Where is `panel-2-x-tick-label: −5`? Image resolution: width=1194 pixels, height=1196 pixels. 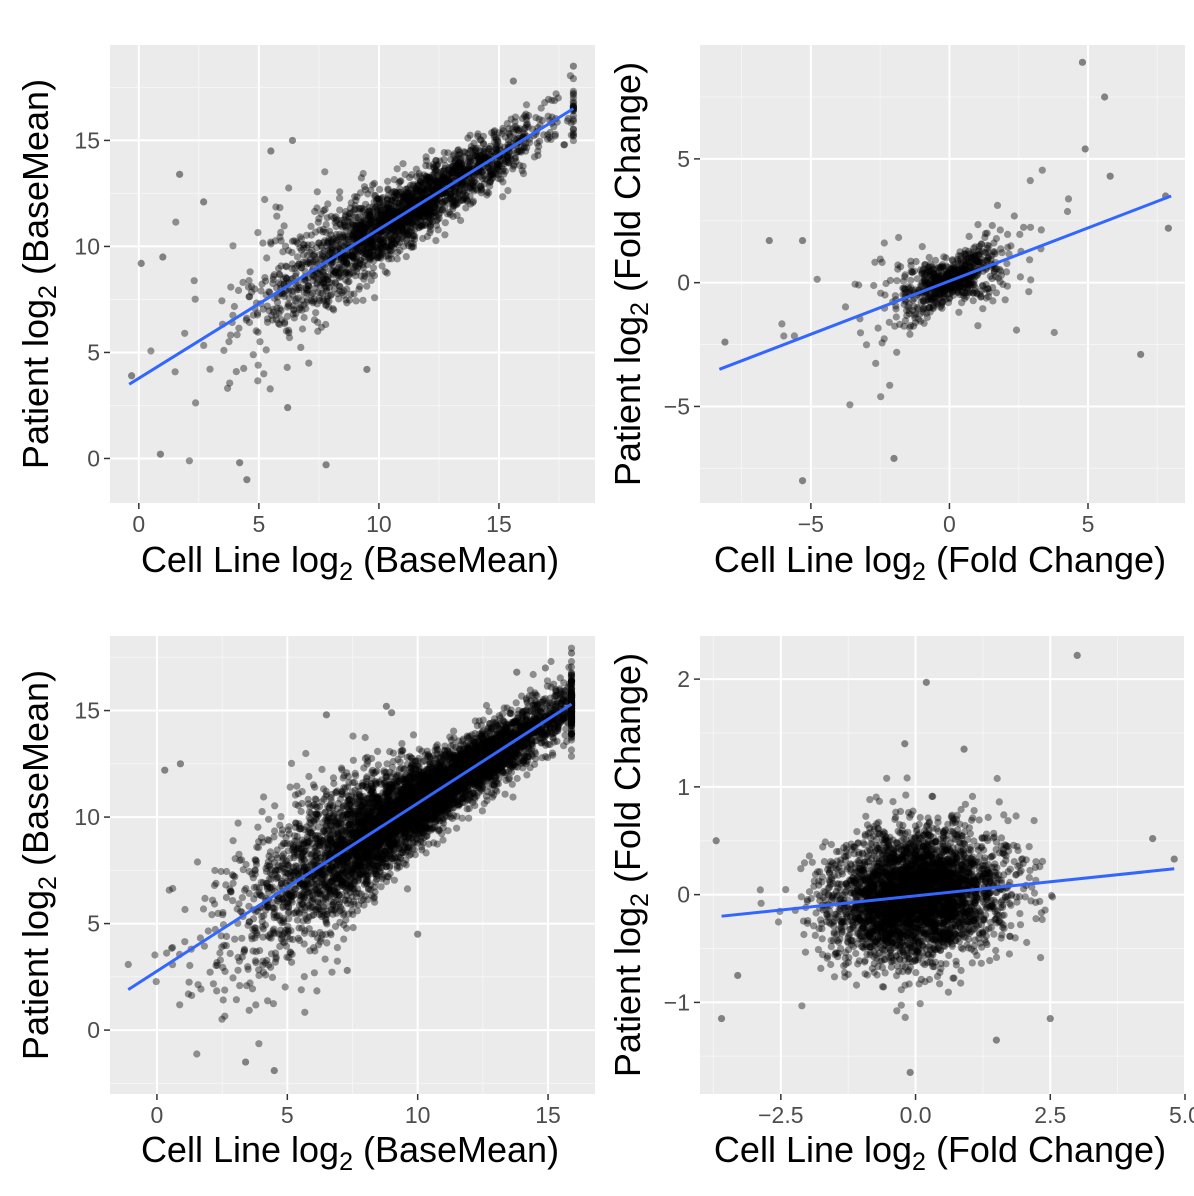 panel-2-x-tick-label: −5 is located at coordinates (811, 524).